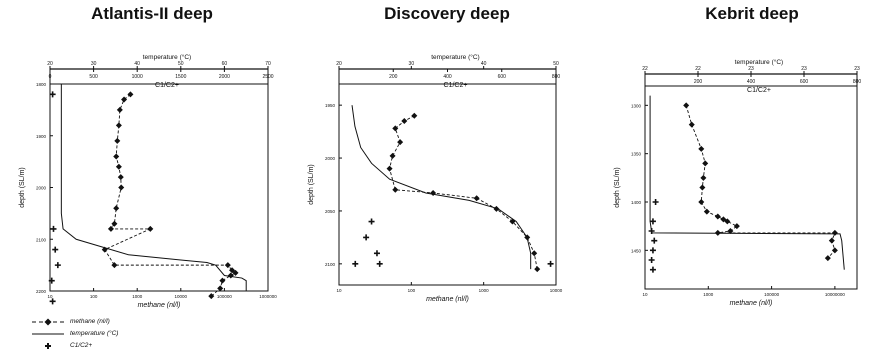  I want to click on x-tick-label-atlantis: 1000, so click(137, 296).